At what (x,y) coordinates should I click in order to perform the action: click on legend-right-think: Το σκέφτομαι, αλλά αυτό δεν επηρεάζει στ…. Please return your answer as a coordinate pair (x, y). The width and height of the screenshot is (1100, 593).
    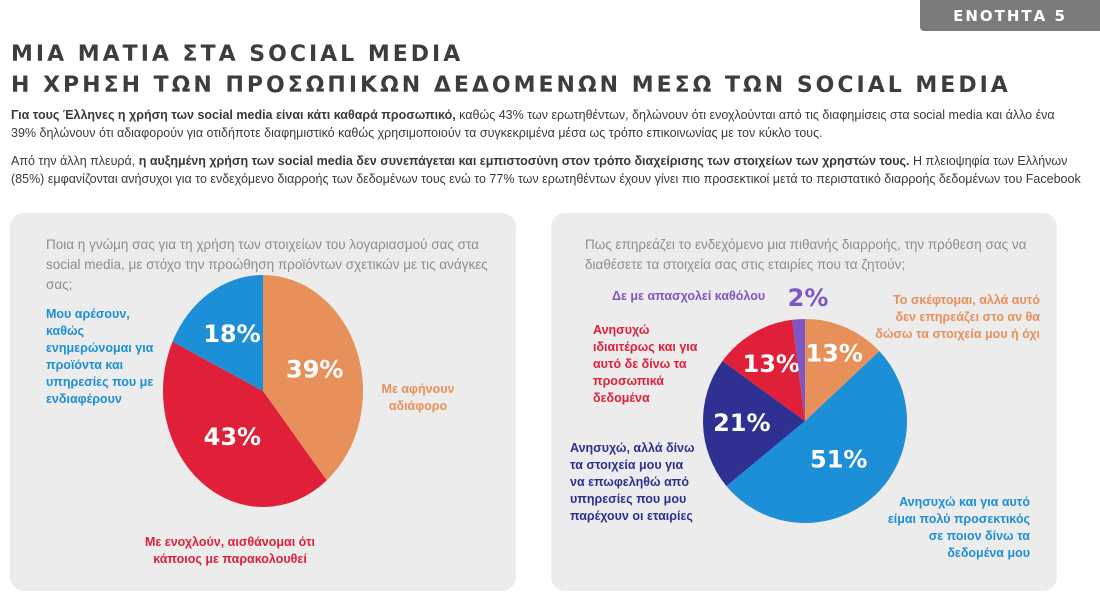
    Looking at the image, I should click on (957, 317).